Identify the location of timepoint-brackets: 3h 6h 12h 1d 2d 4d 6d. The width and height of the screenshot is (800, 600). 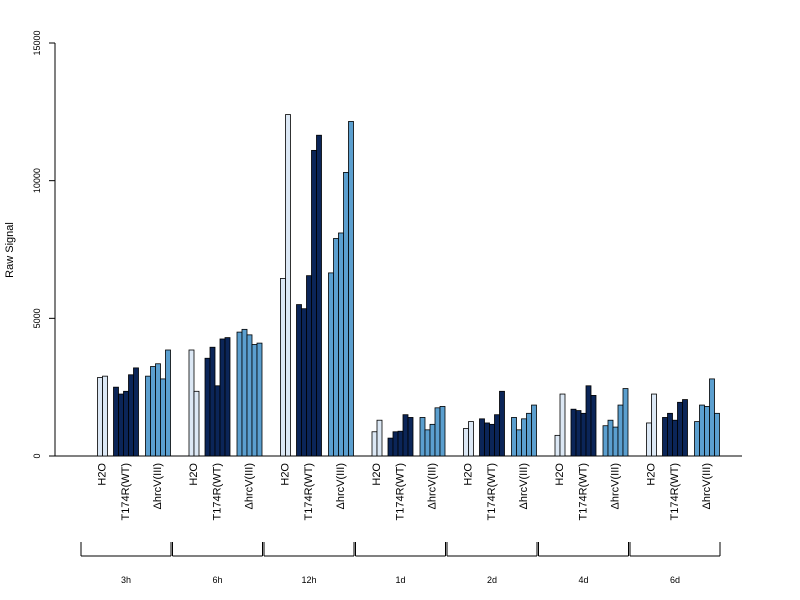
(400, 563).